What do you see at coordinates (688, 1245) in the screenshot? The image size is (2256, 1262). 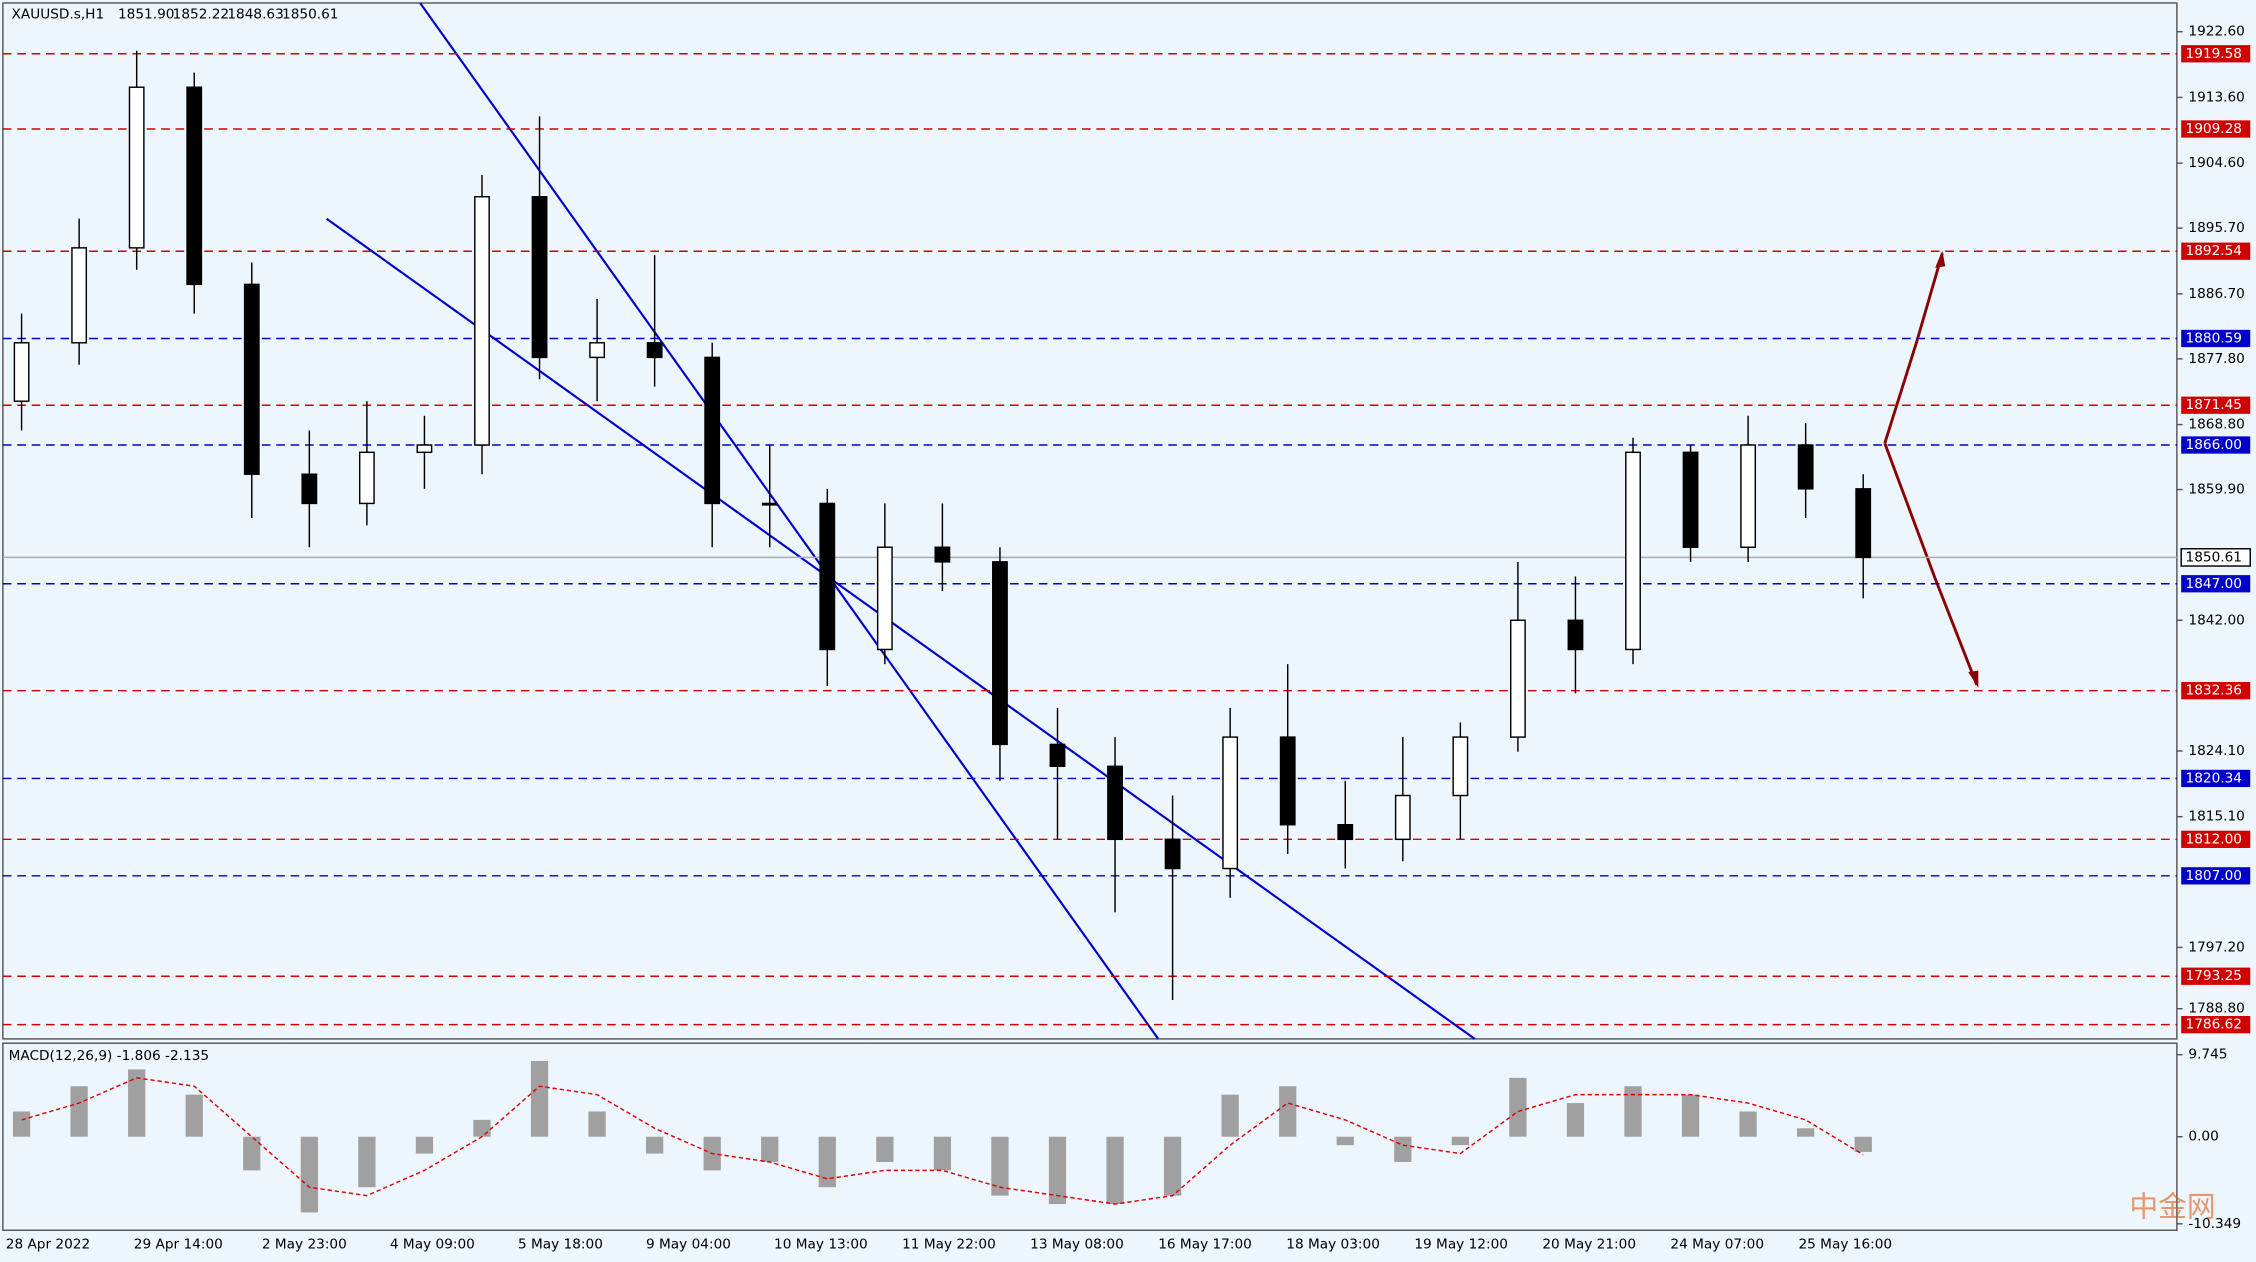 I see `x-tick-label: 9 May 04:00` at bounding box center [688, 1245].